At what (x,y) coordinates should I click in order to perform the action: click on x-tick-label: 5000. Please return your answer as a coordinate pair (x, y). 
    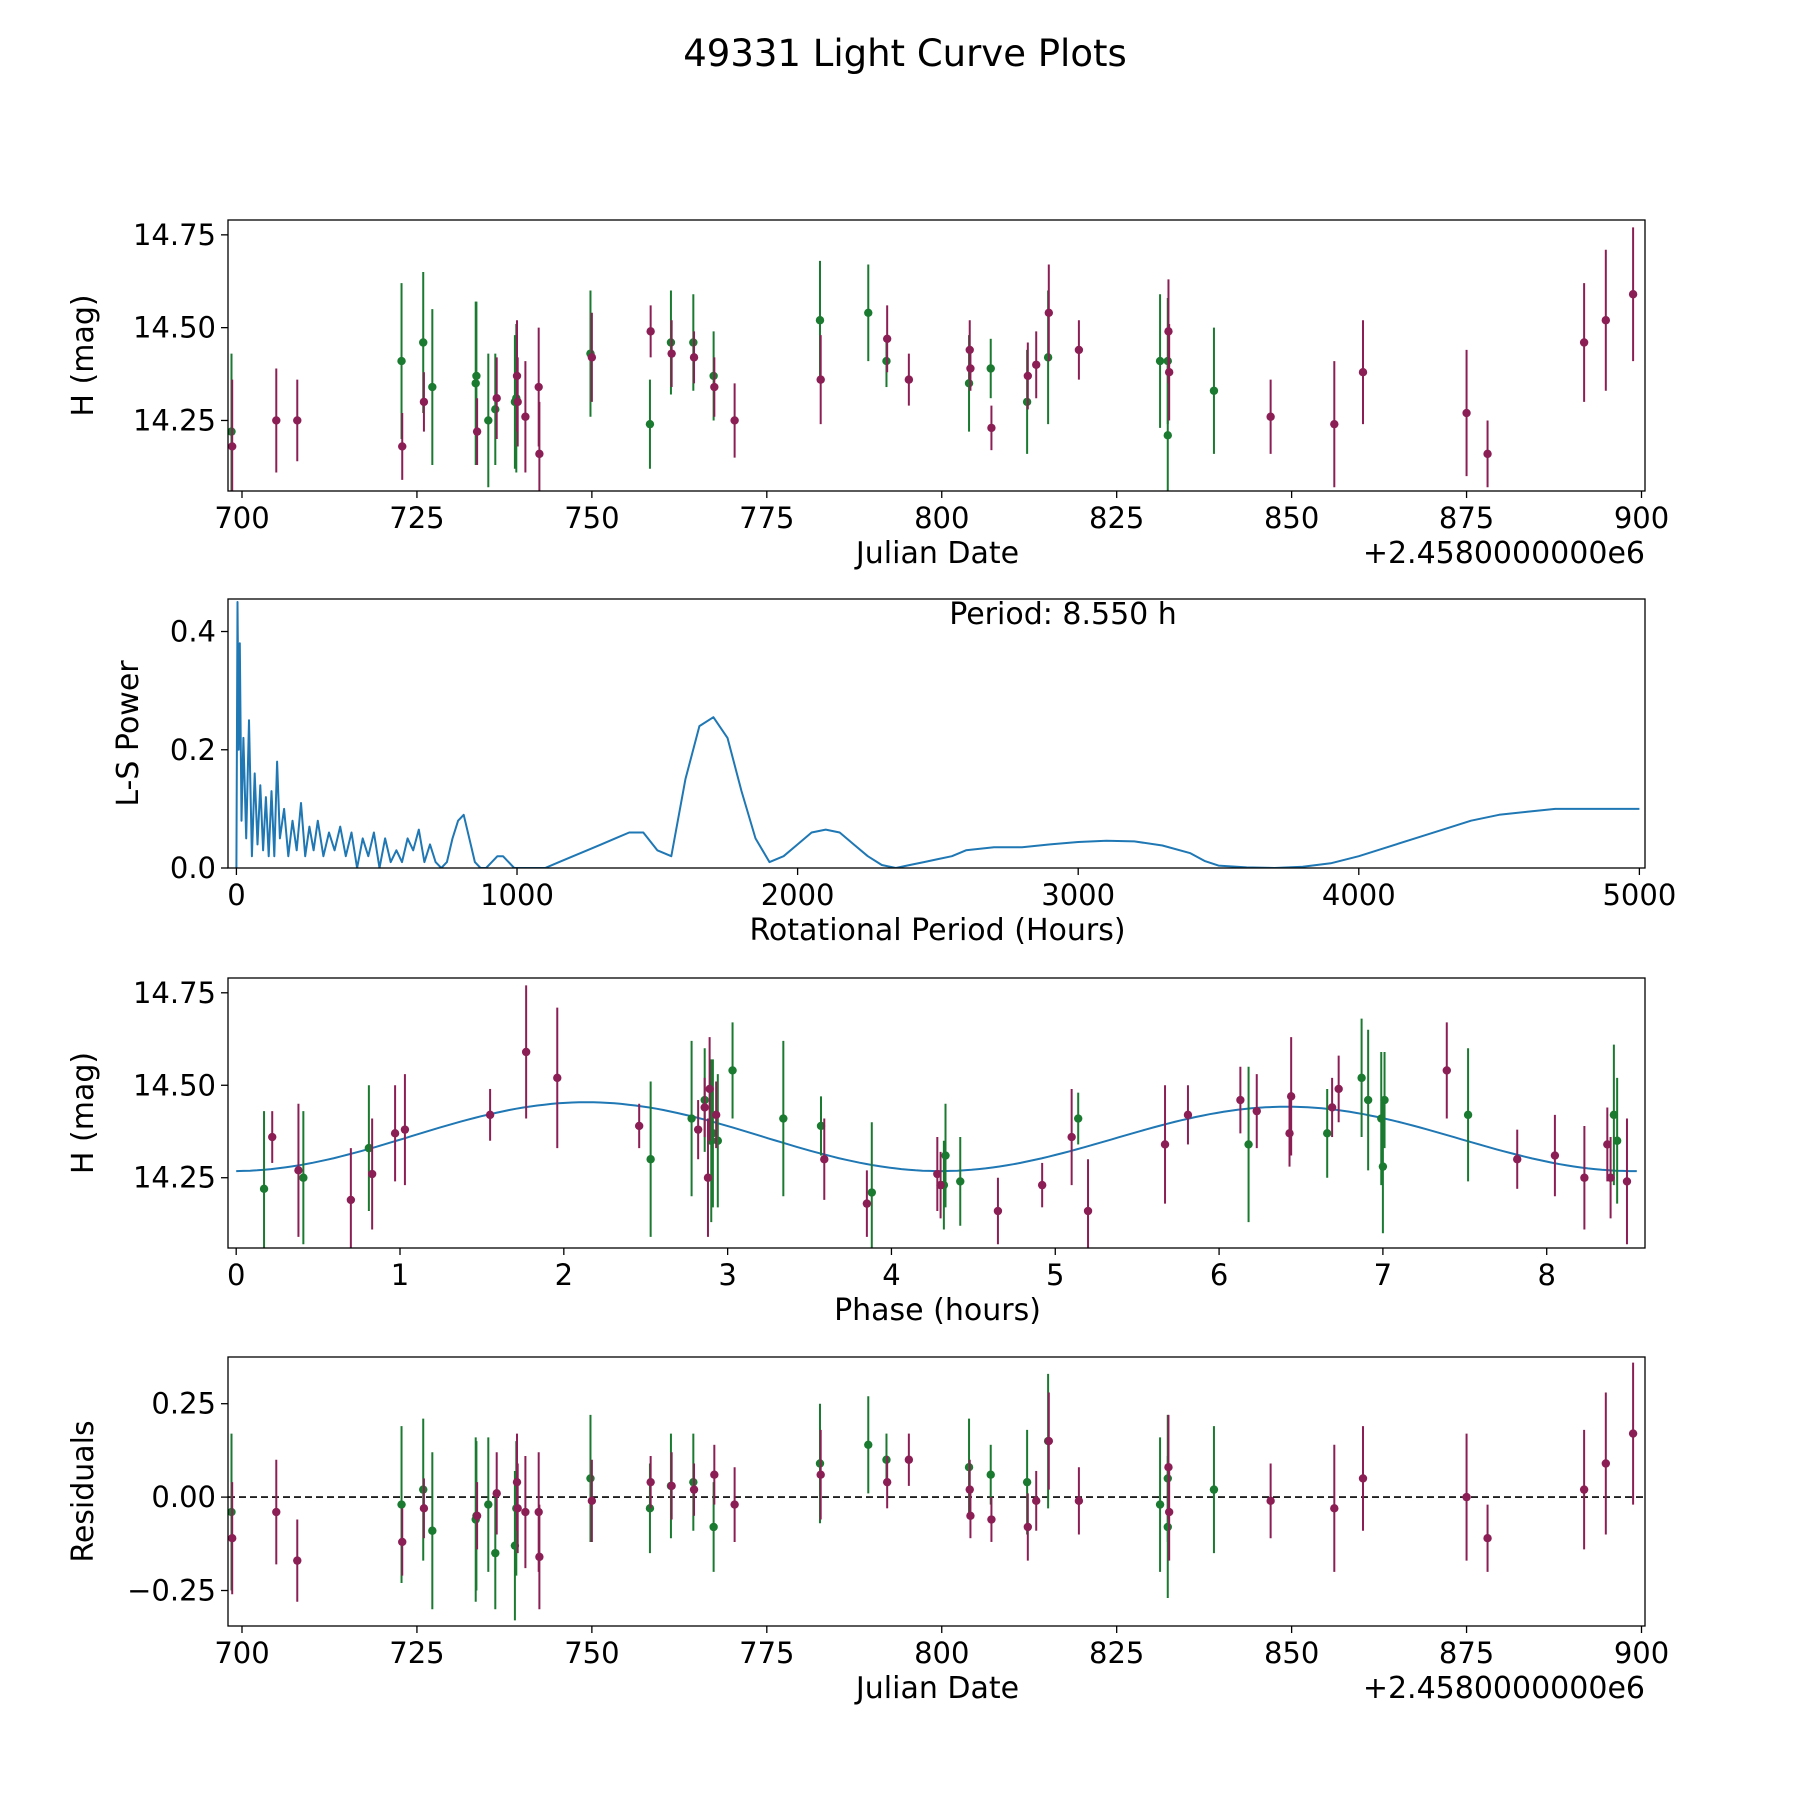
    Looking at the image, I should click on (1639, 895).